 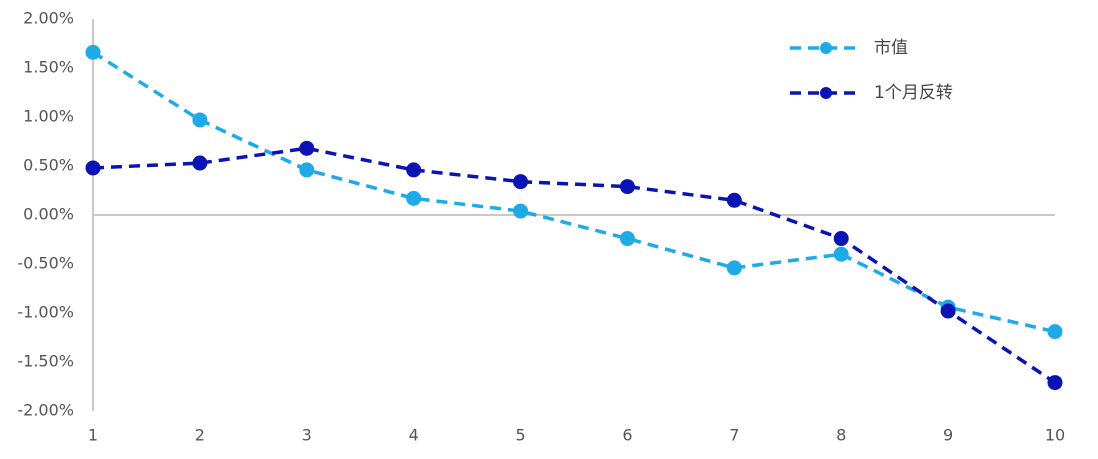 What do you see at coordinates (841, 435) in the screenshot?
I see `x-tick-label: 8` at bounding box center [841, 435].